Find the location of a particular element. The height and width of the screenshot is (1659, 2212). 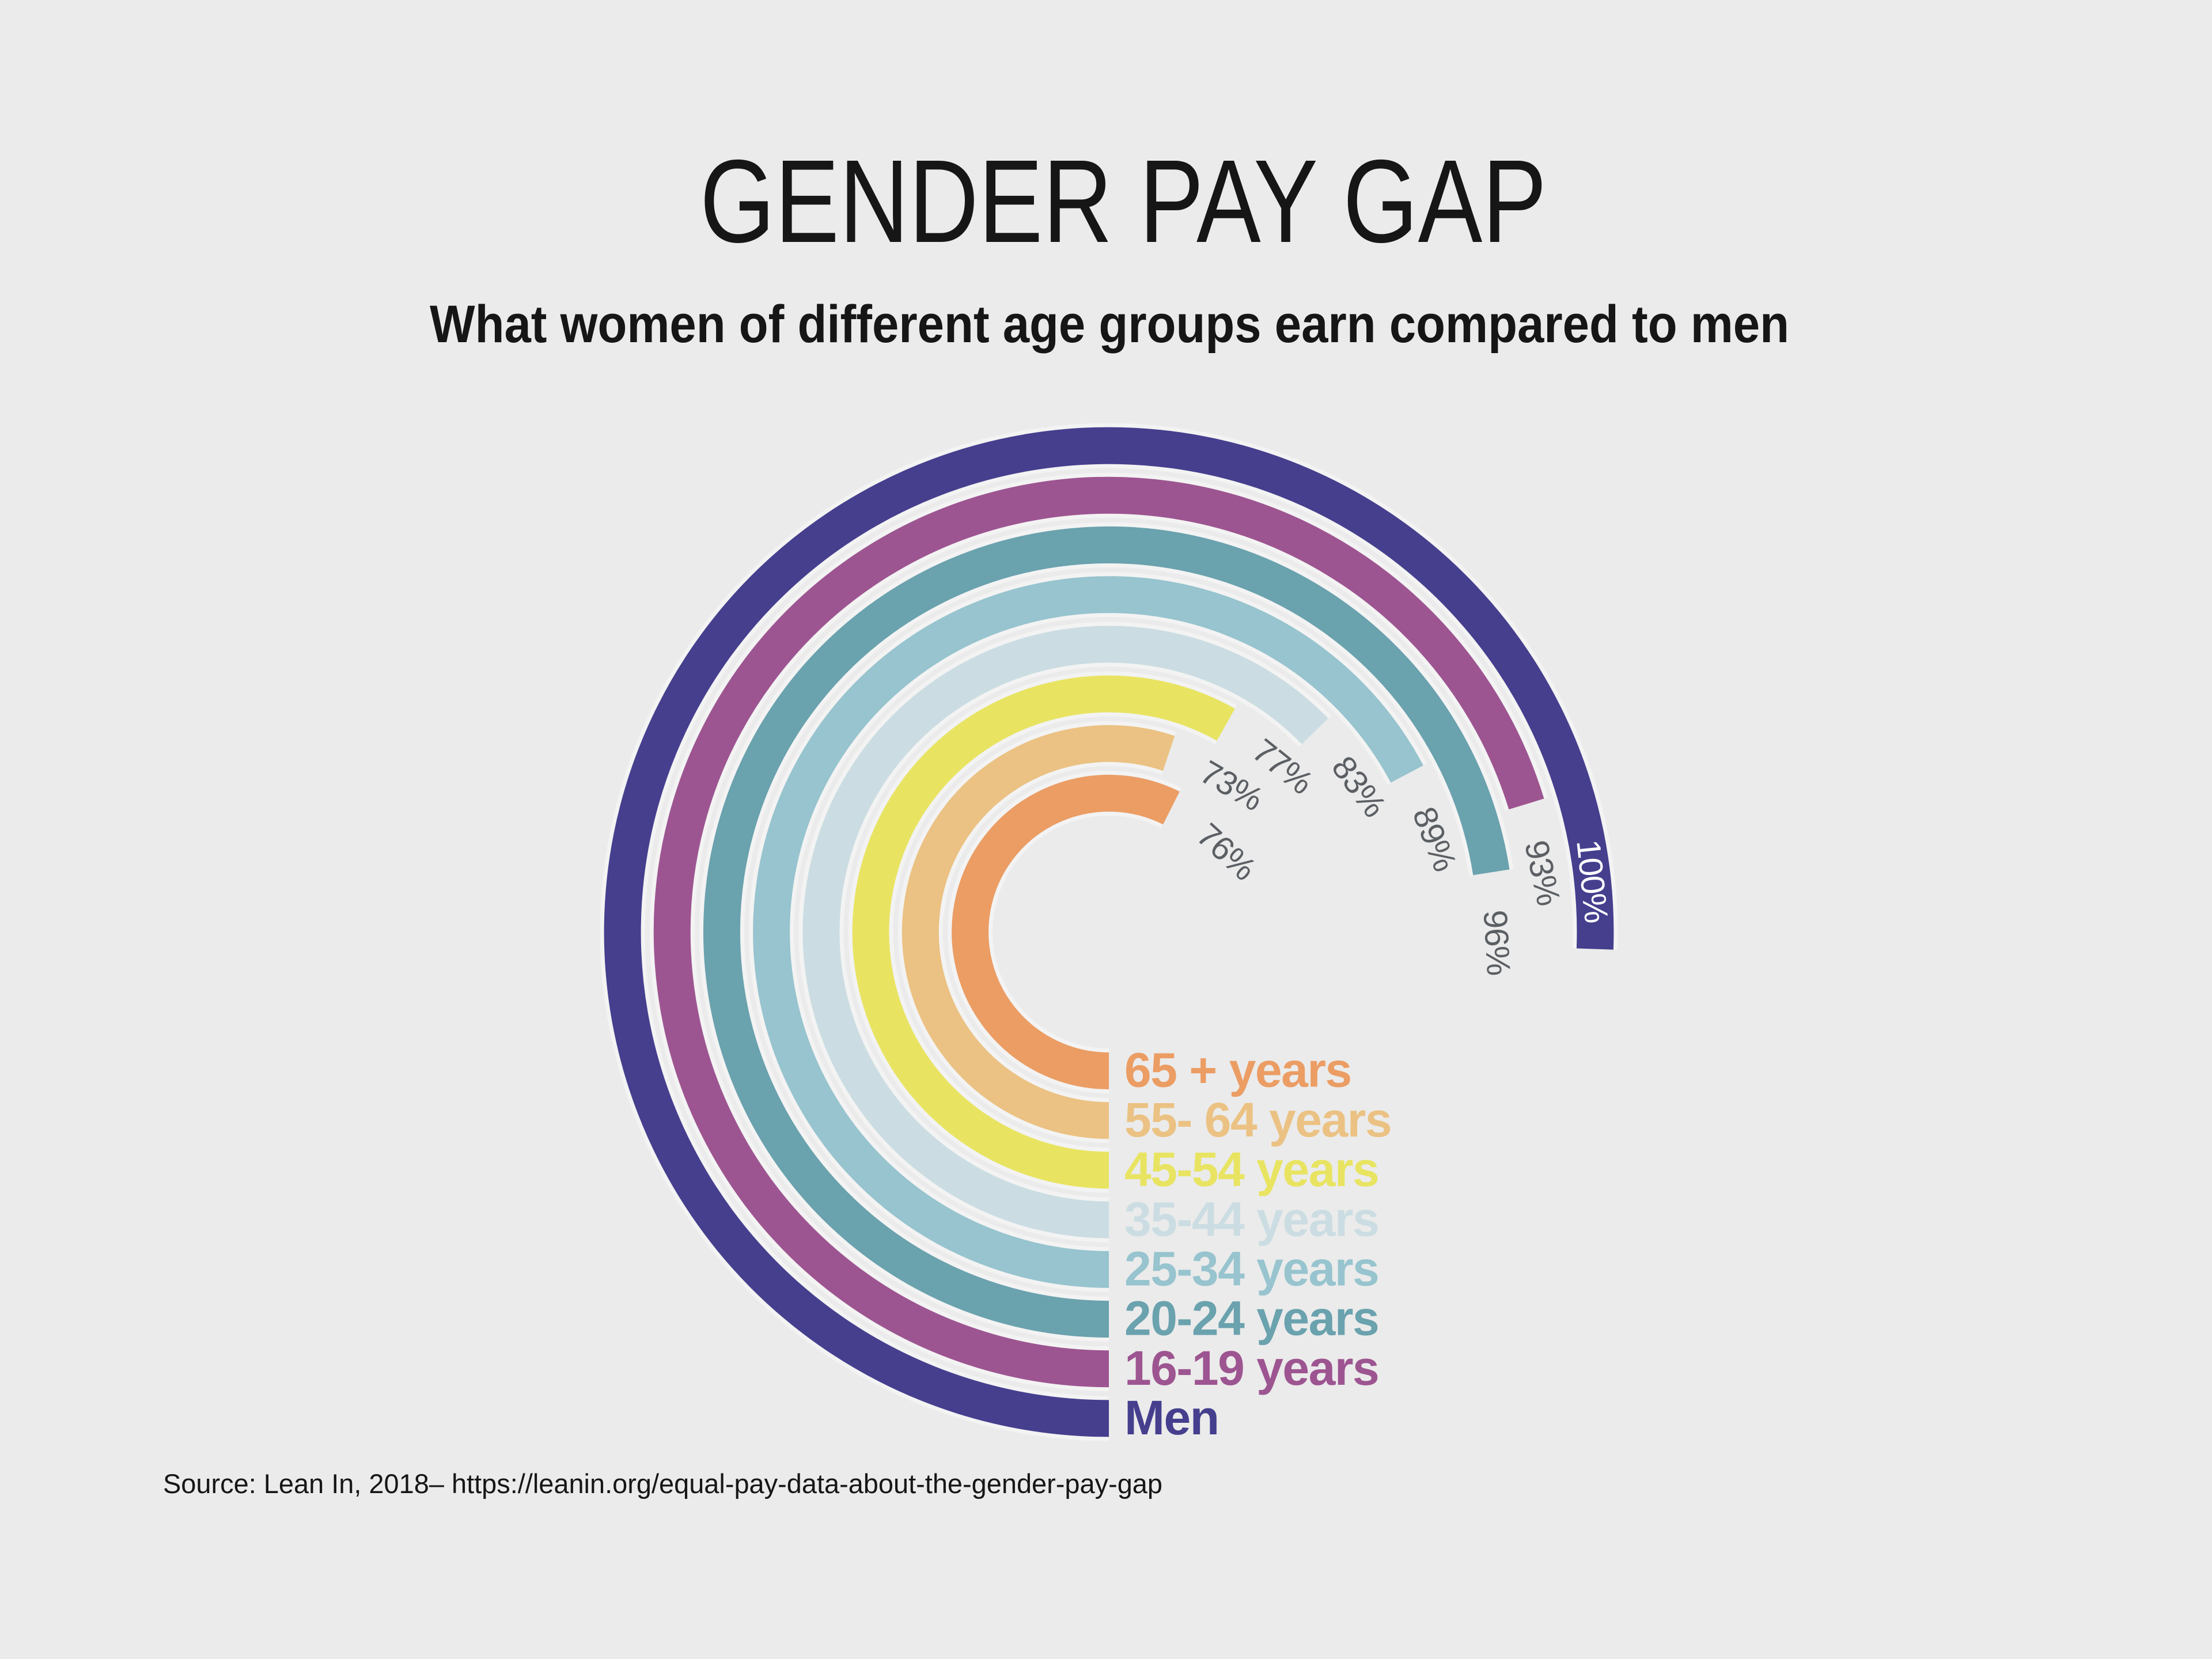

legend-label-20-24-years: 20-24 years is located at coordinates (1251, 1318).